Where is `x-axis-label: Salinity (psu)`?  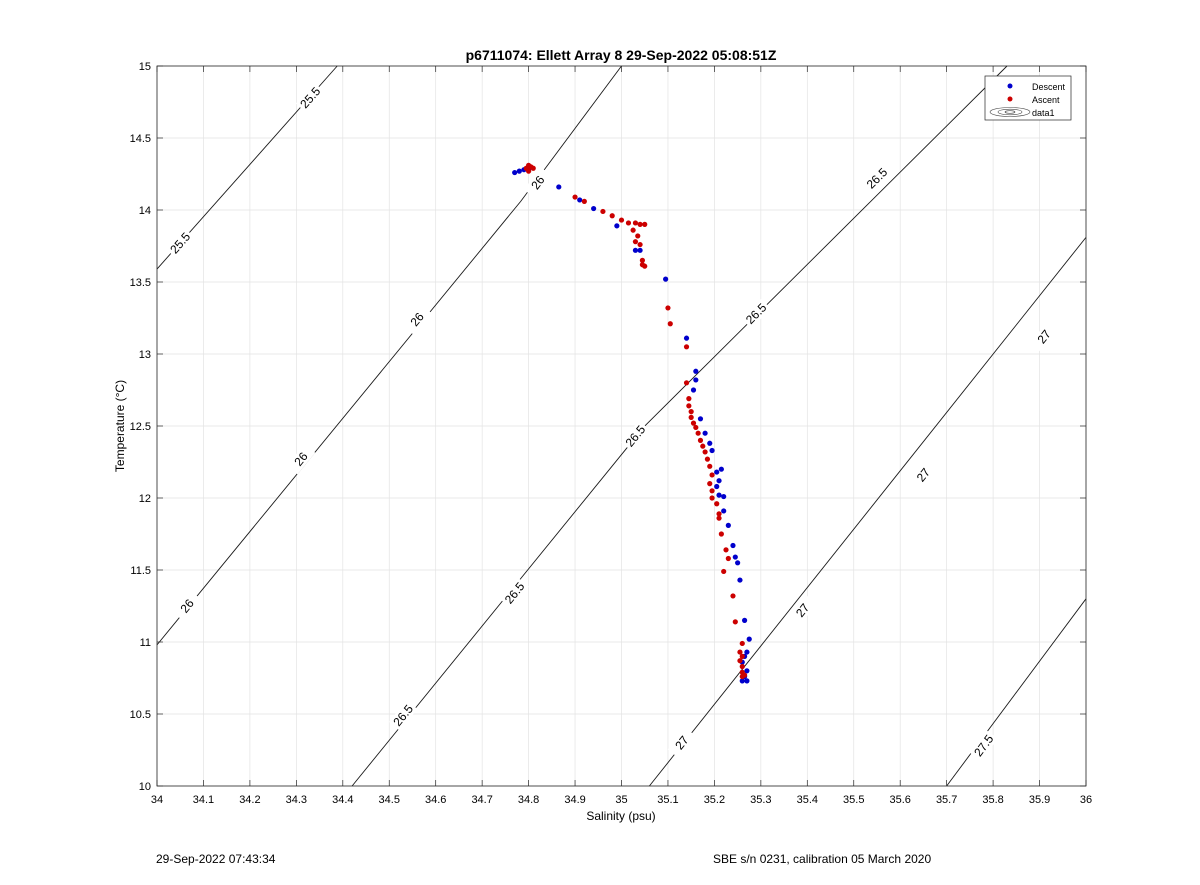 x-axis-label: Salinity (psu) is located at coordinates (620, 816).